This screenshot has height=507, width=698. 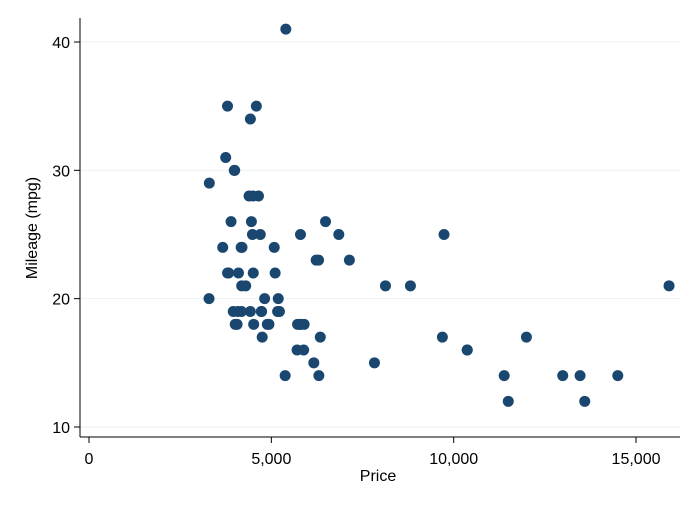 I want to click on x-tick-label: 10,000, so click(x=453, y=459).